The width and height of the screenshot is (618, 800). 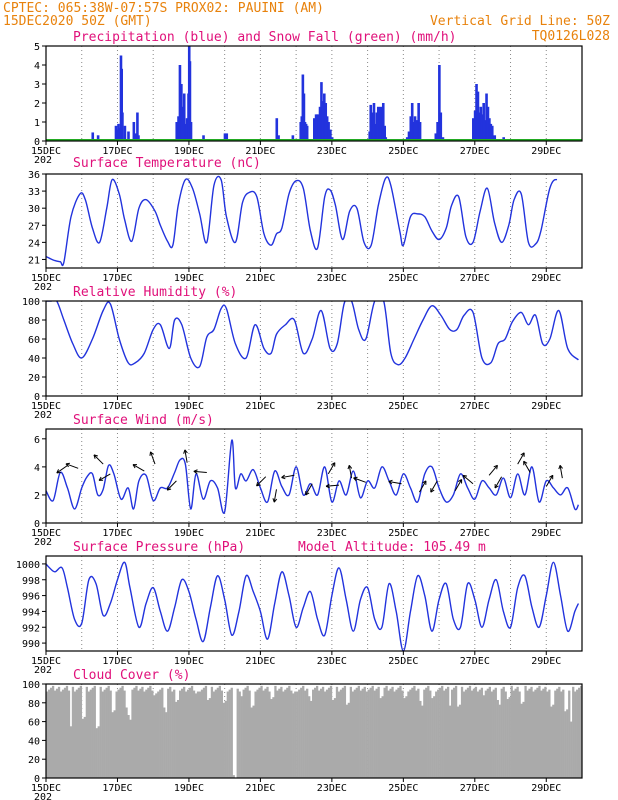 What do you see at coordinates (403, 533) in the screenshot?
I see `wind-xtick-label: 25DEC` at bounding box center [403, 533].